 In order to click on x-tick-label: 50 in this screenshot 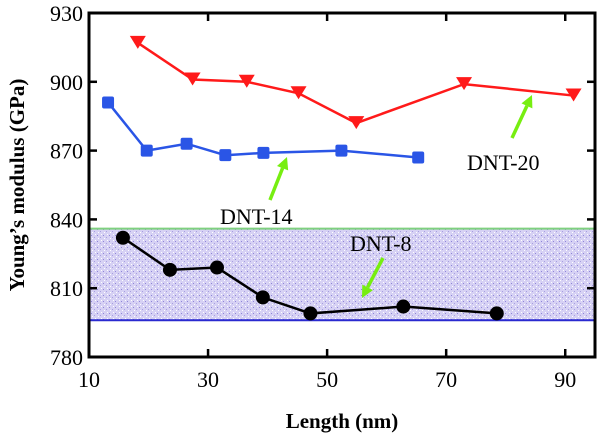, I will do `click(327, 379)`.